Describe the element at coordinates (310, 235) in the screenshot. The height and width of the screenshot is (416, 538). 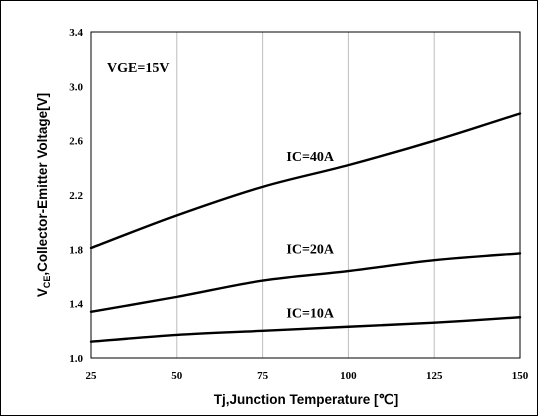
I see `series-labels: IC=40A IC=20A IC=10A` at that location.